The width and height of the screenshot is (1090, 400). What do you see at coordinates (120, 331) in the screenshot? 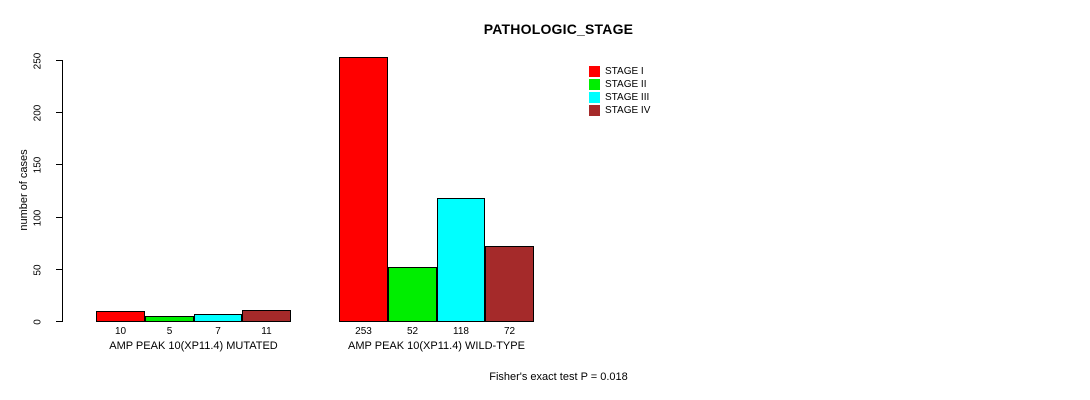
I see `bar-value-label: 10` at bounding box center [120, 331].